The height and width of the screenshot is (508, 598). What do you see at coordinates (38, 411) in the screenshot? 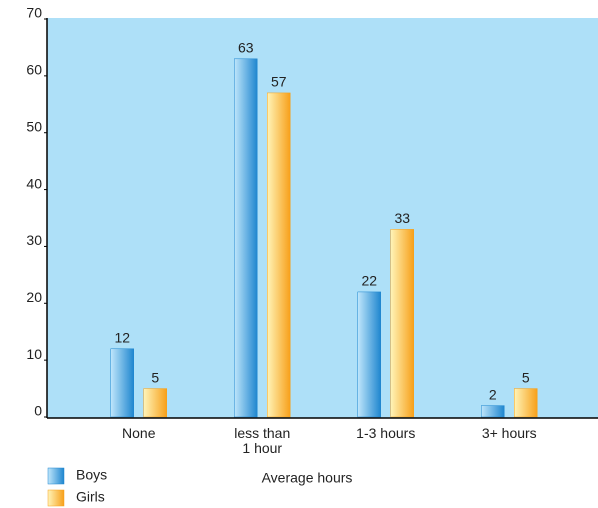
I see `y-tick-label: 0` at bounding box center [38, 411].